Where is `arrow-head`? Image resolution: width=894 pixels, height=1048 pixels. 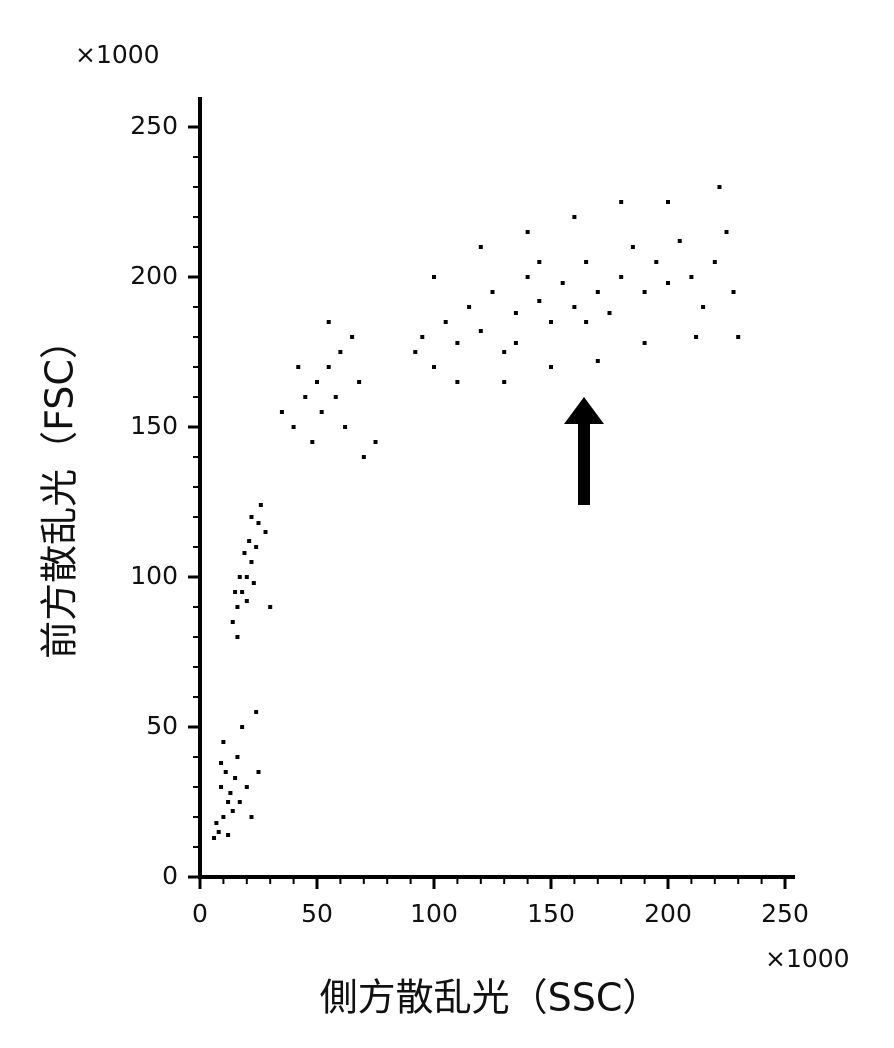 arrow-head is located at coordinates (584, 410).